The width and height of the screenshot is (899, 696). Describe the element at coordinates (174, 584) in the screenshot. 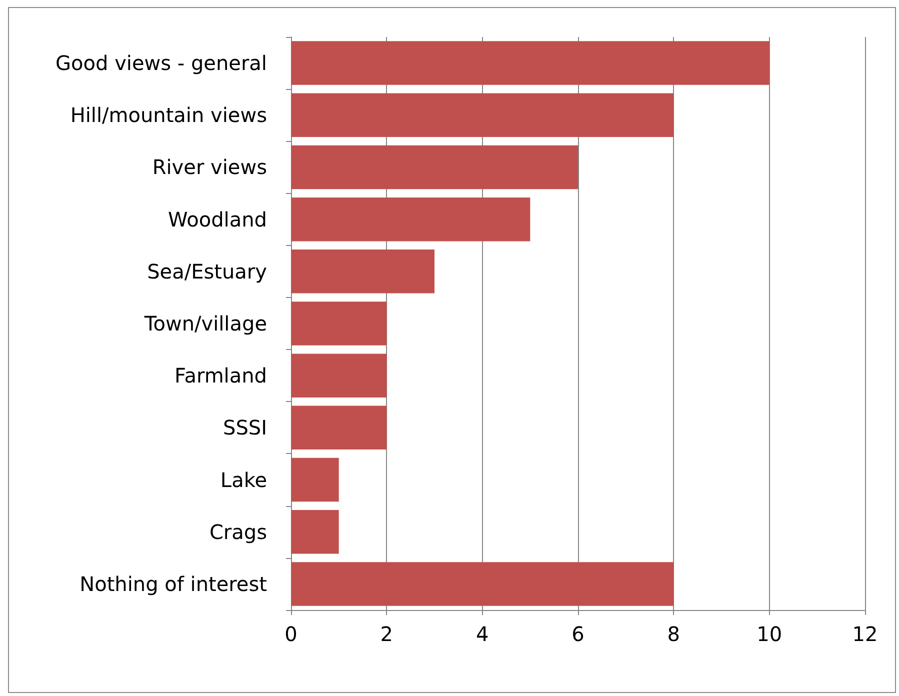

I see `y-tick-label: Nothing of interest` at that location.